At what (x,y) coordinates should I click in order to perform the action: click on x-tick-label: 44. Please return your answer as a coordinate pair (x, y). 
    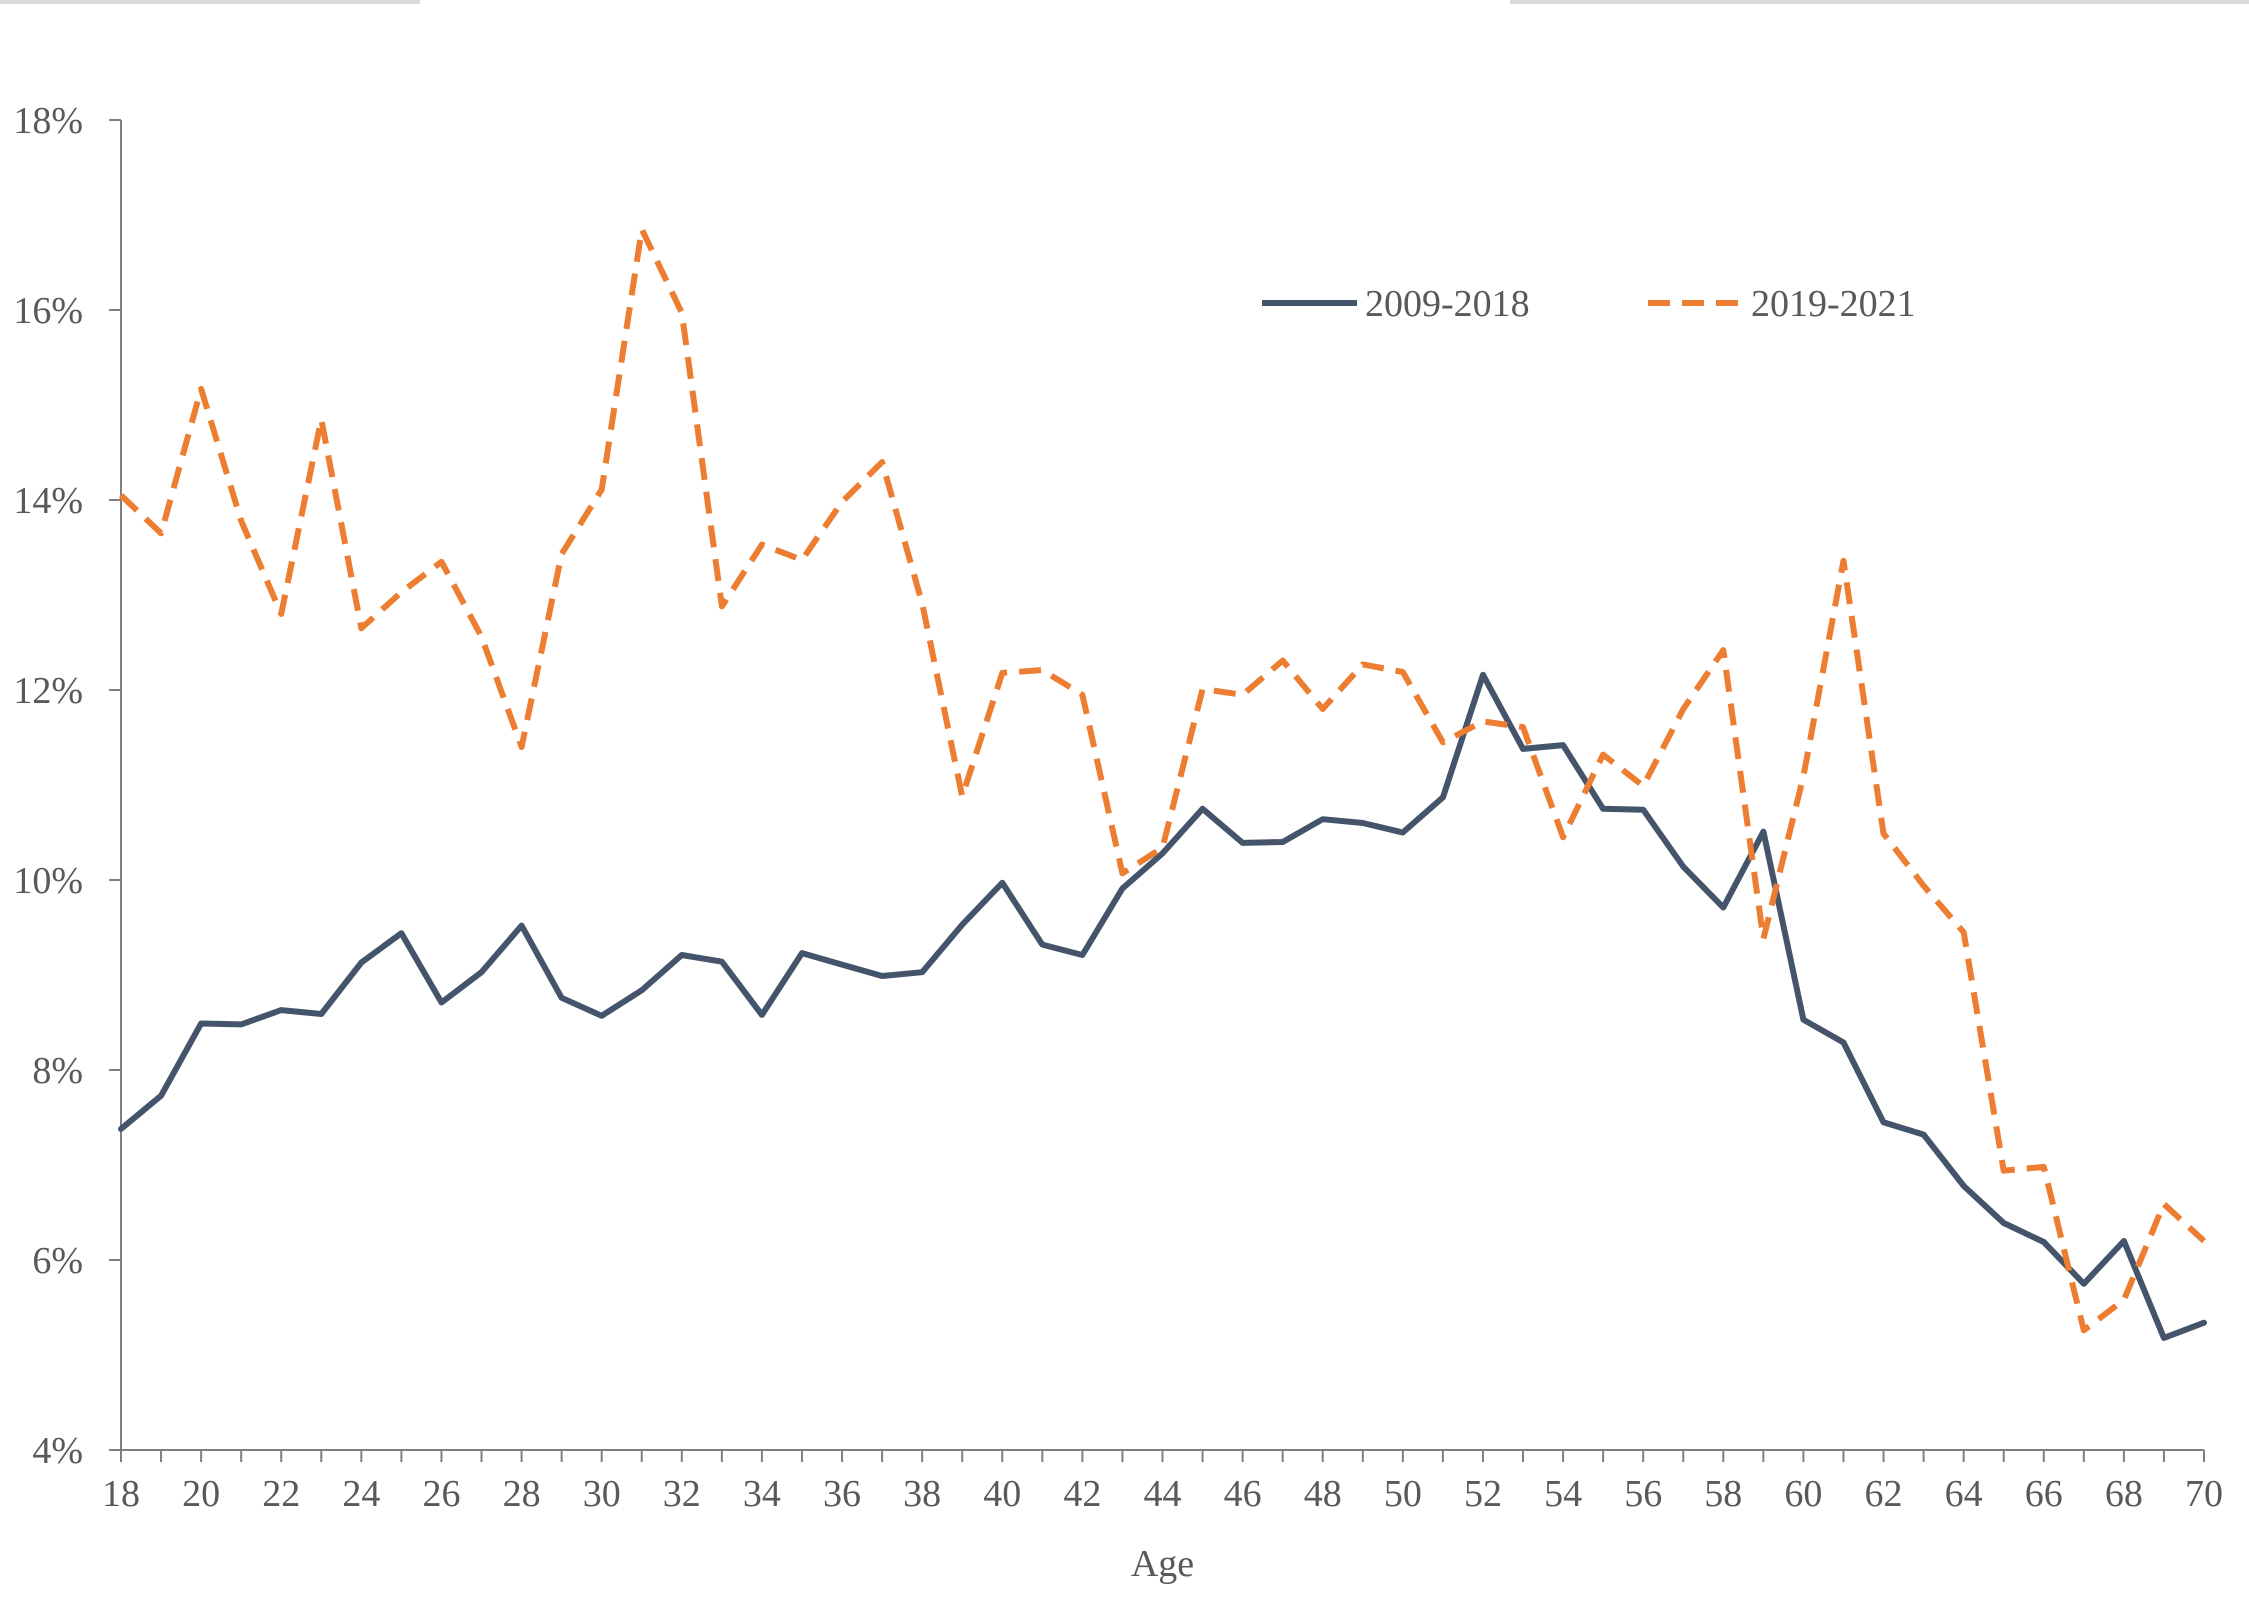
    Looking at the image, I should click on (1163, 1494).